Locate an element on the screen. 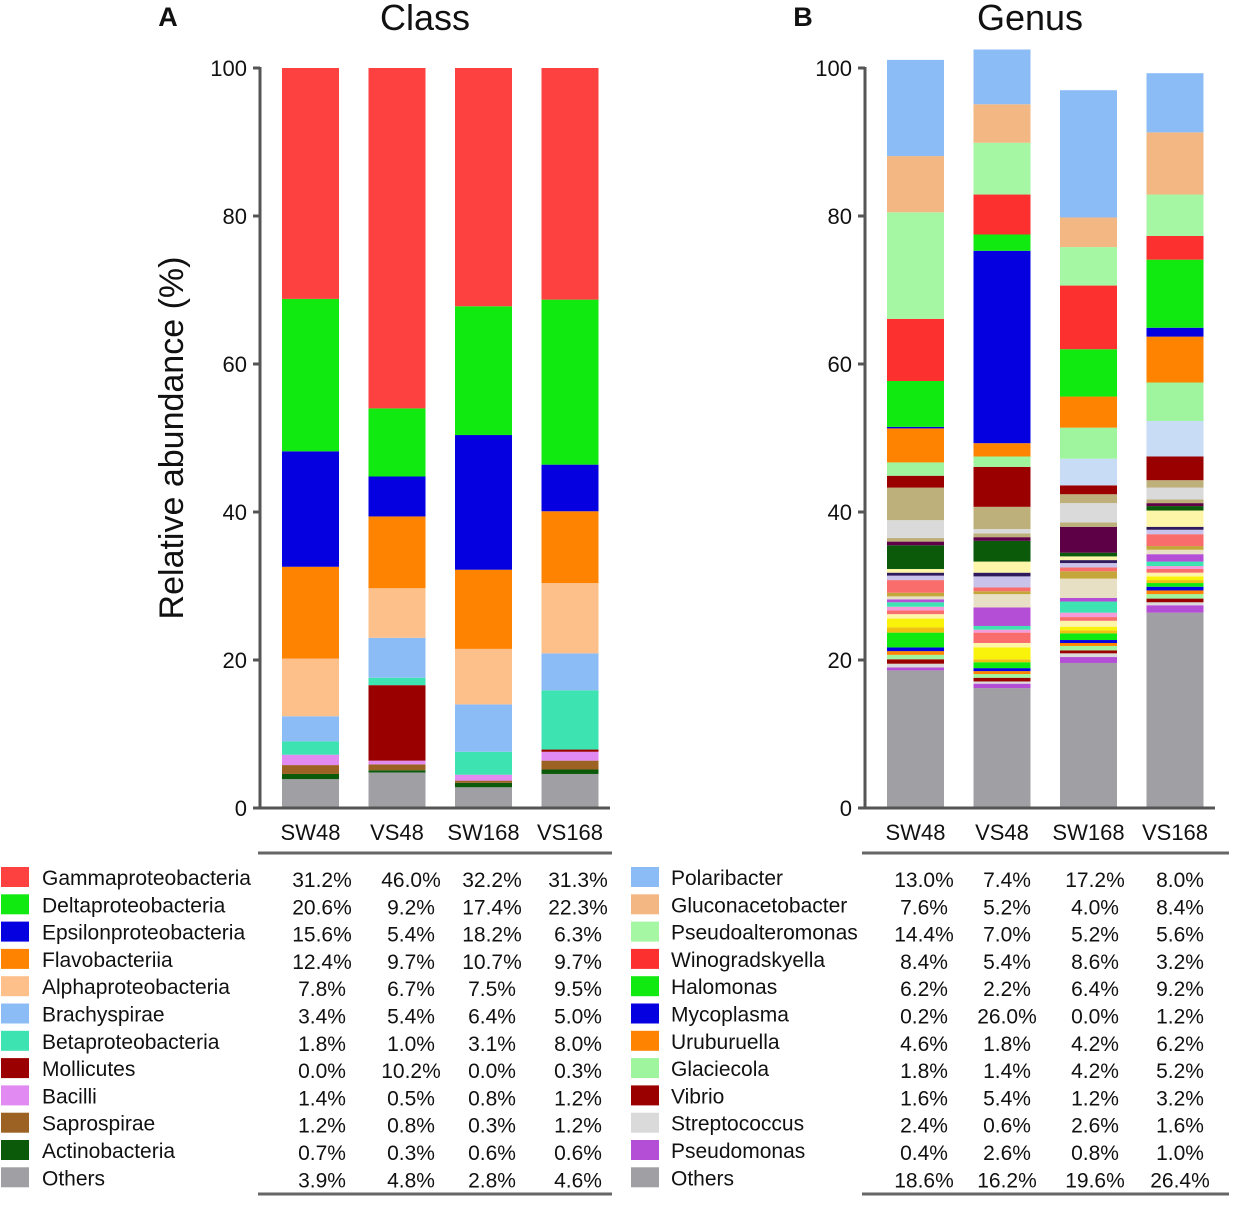 The image size is (1233, 1206). bar-segment-gluconacetobacter-vs168 is located at coordinates (1175, 163).